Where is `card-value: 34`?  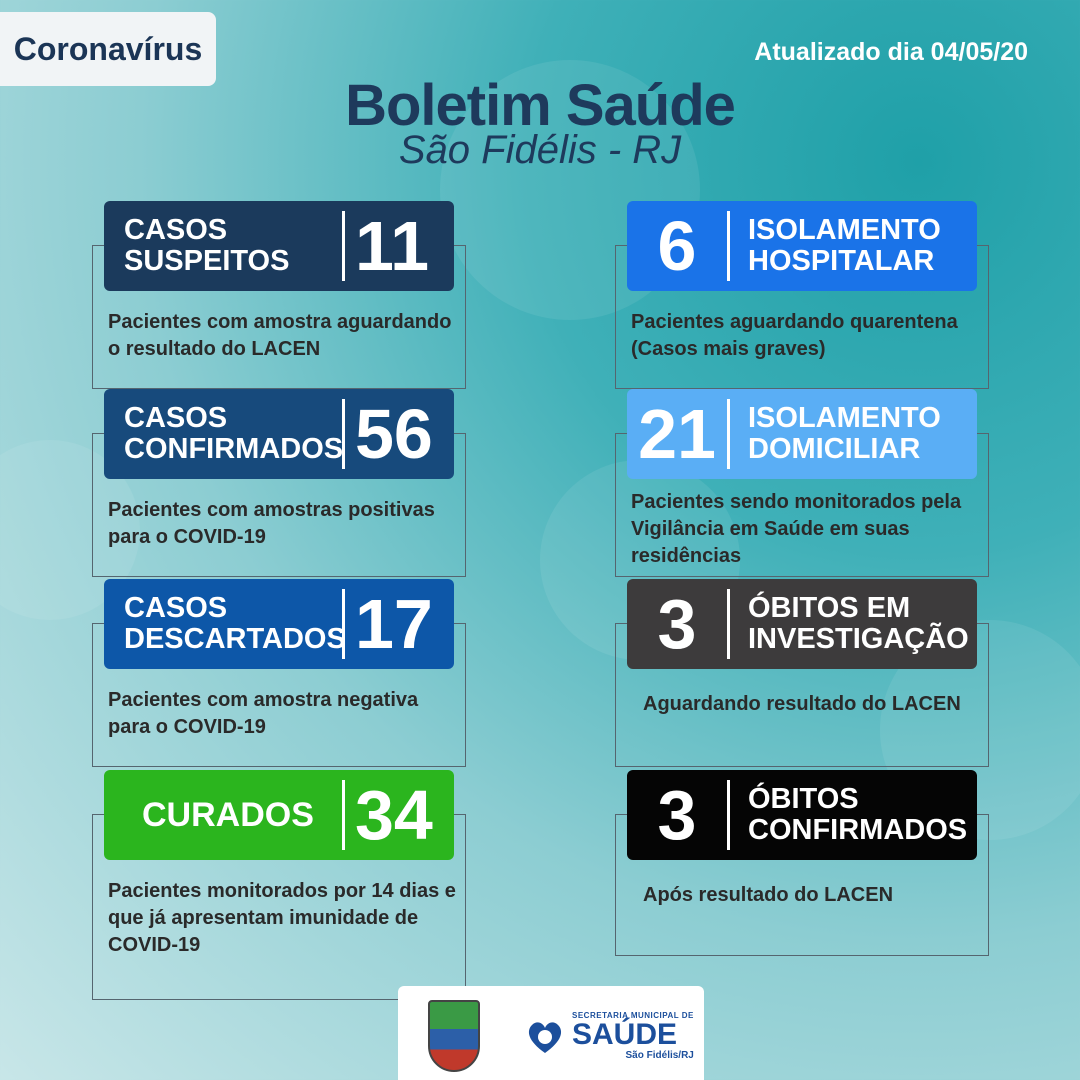 card-value: 34 is located at coordinates (394, 815).